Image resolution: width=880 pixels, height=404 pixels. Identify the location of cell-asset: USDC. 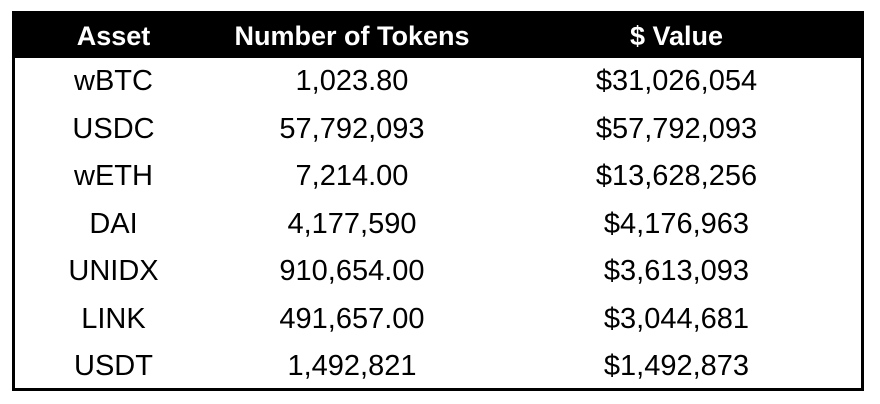
(113, 128).